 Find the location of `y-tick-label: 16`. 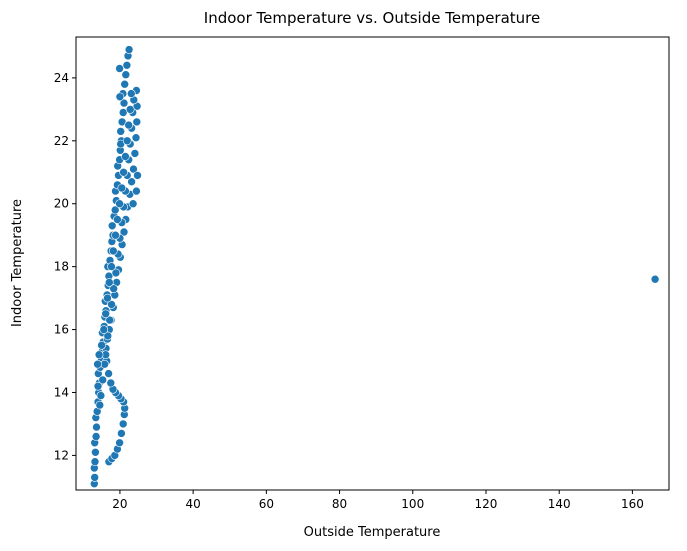

y-tick-label: 16 is located at coordinates (61, 330).